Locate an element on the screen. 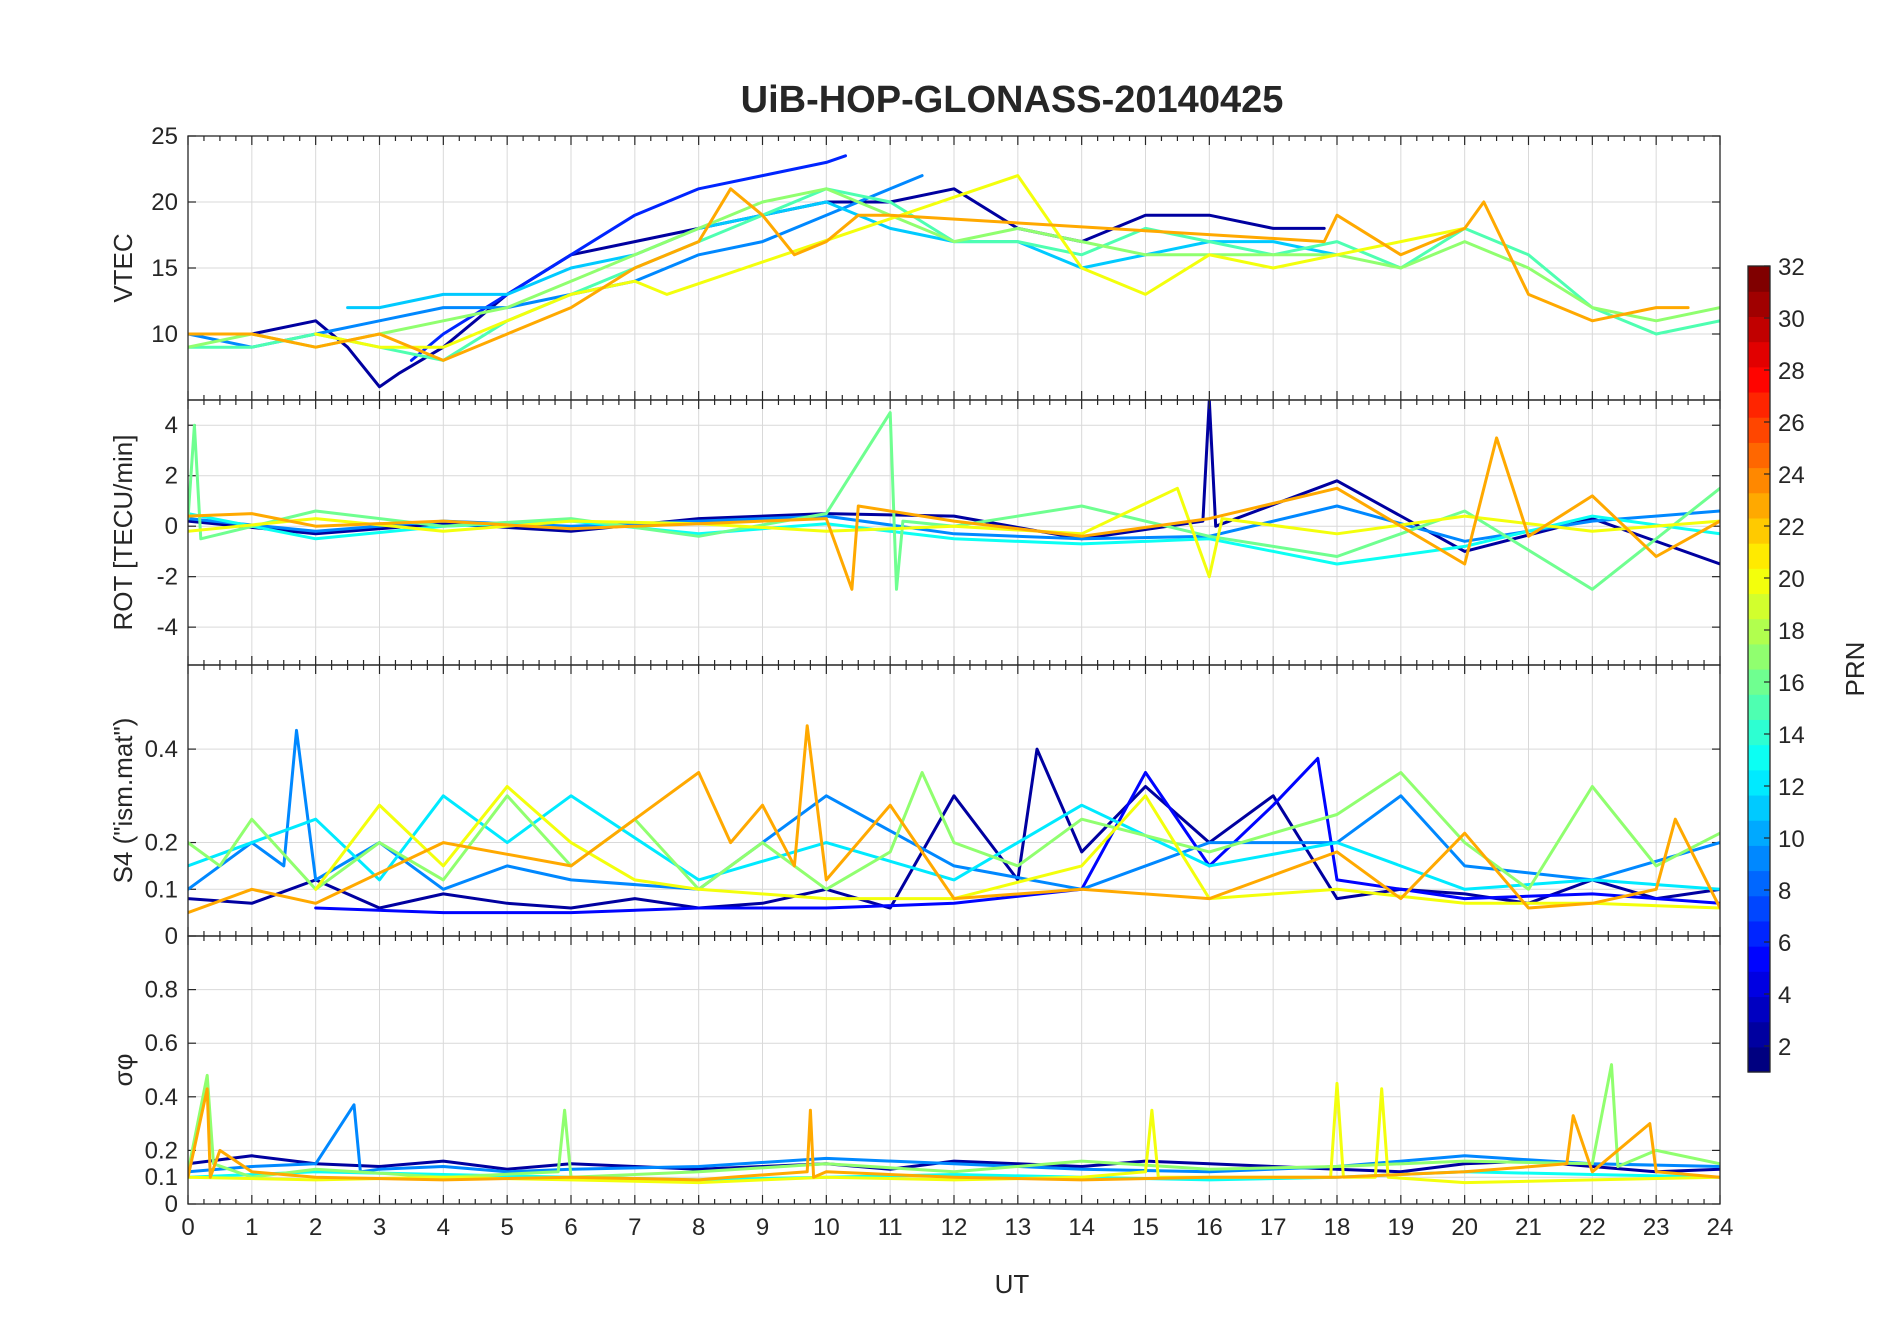 This screenshot has width=1902, height=1330. y-axis-label: ROT [TECU/min] is located at coordinates (123, 533).